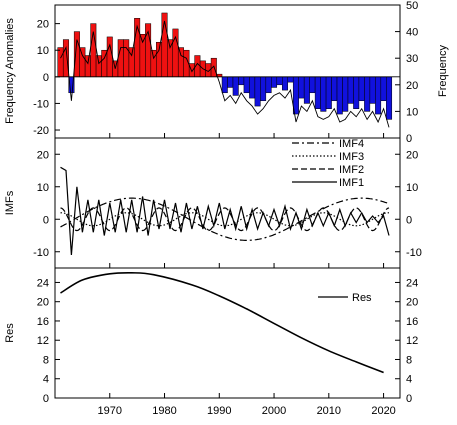 The image size is (457, 425). I want to click on imf-axis-right-tick-label: 20, so click(412, 155).